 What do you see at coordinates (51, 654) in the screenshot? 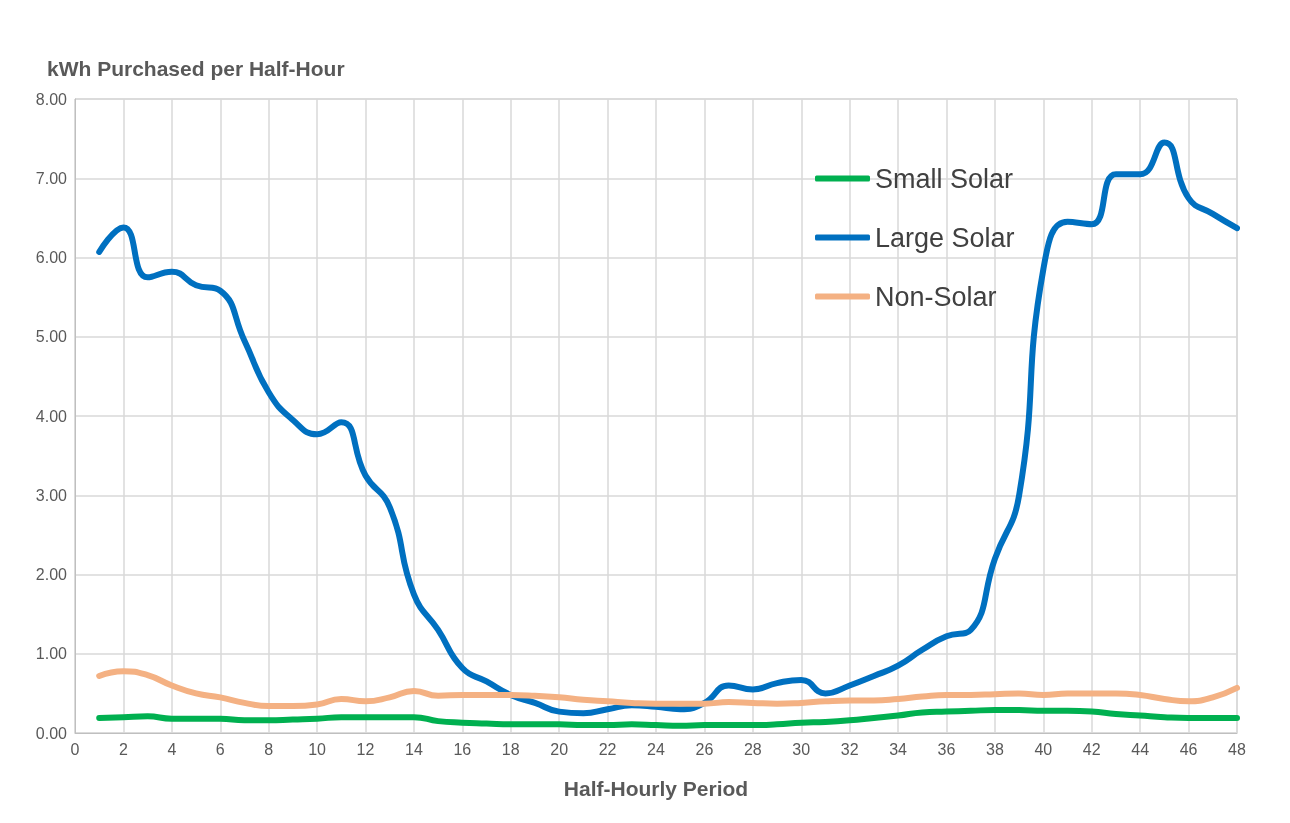
I see `y-tick-label: 1.00` at bounding box center [51, 654].